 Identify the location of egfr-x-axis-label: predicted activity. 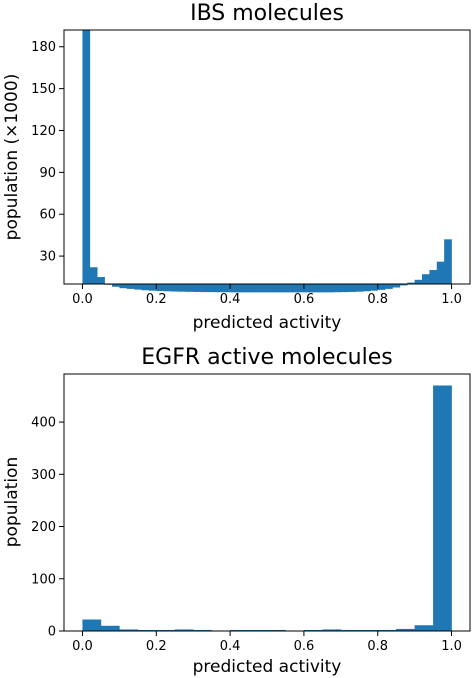
(267, 667).